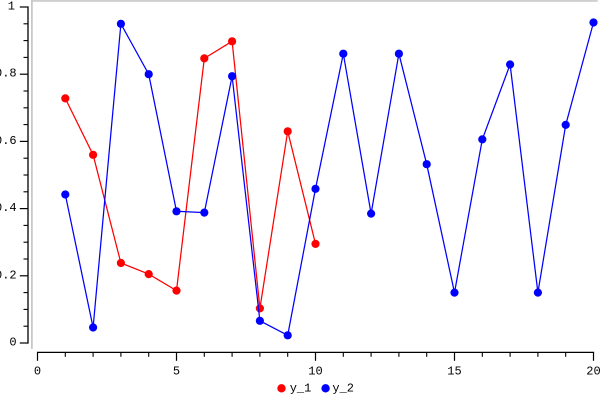  I want to click on svg-text: 0.2, so click(8, 275).